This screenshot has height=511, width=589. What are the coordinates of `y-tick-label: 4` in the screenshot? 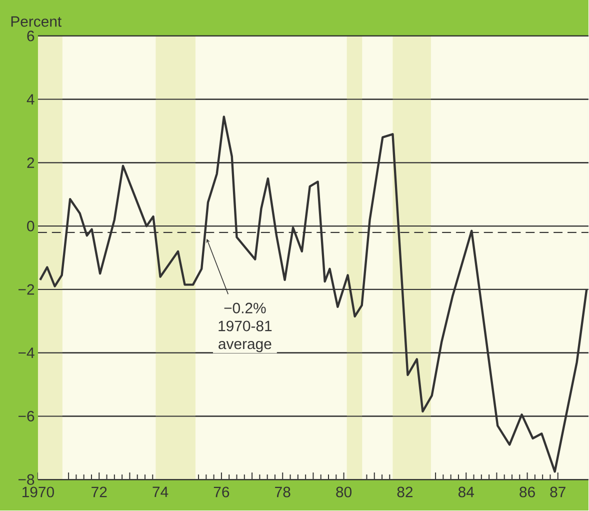 It's located at (30, 99).